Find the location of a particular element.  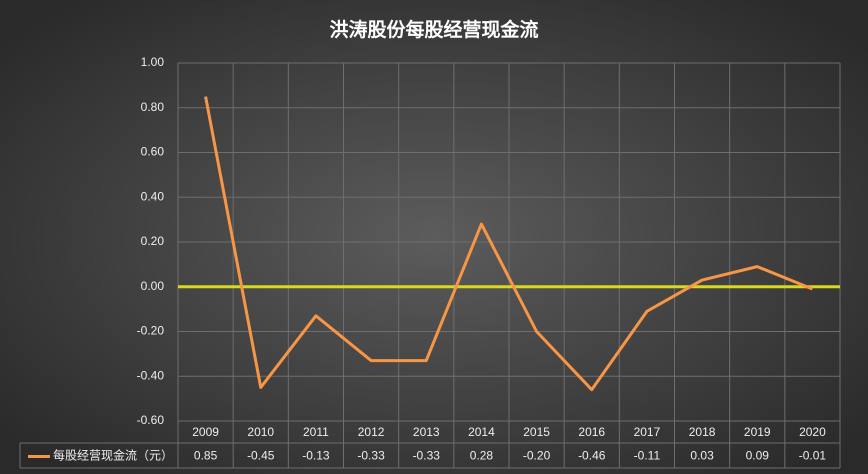

table-value: -0.01 is located at coordinates (813, 456).